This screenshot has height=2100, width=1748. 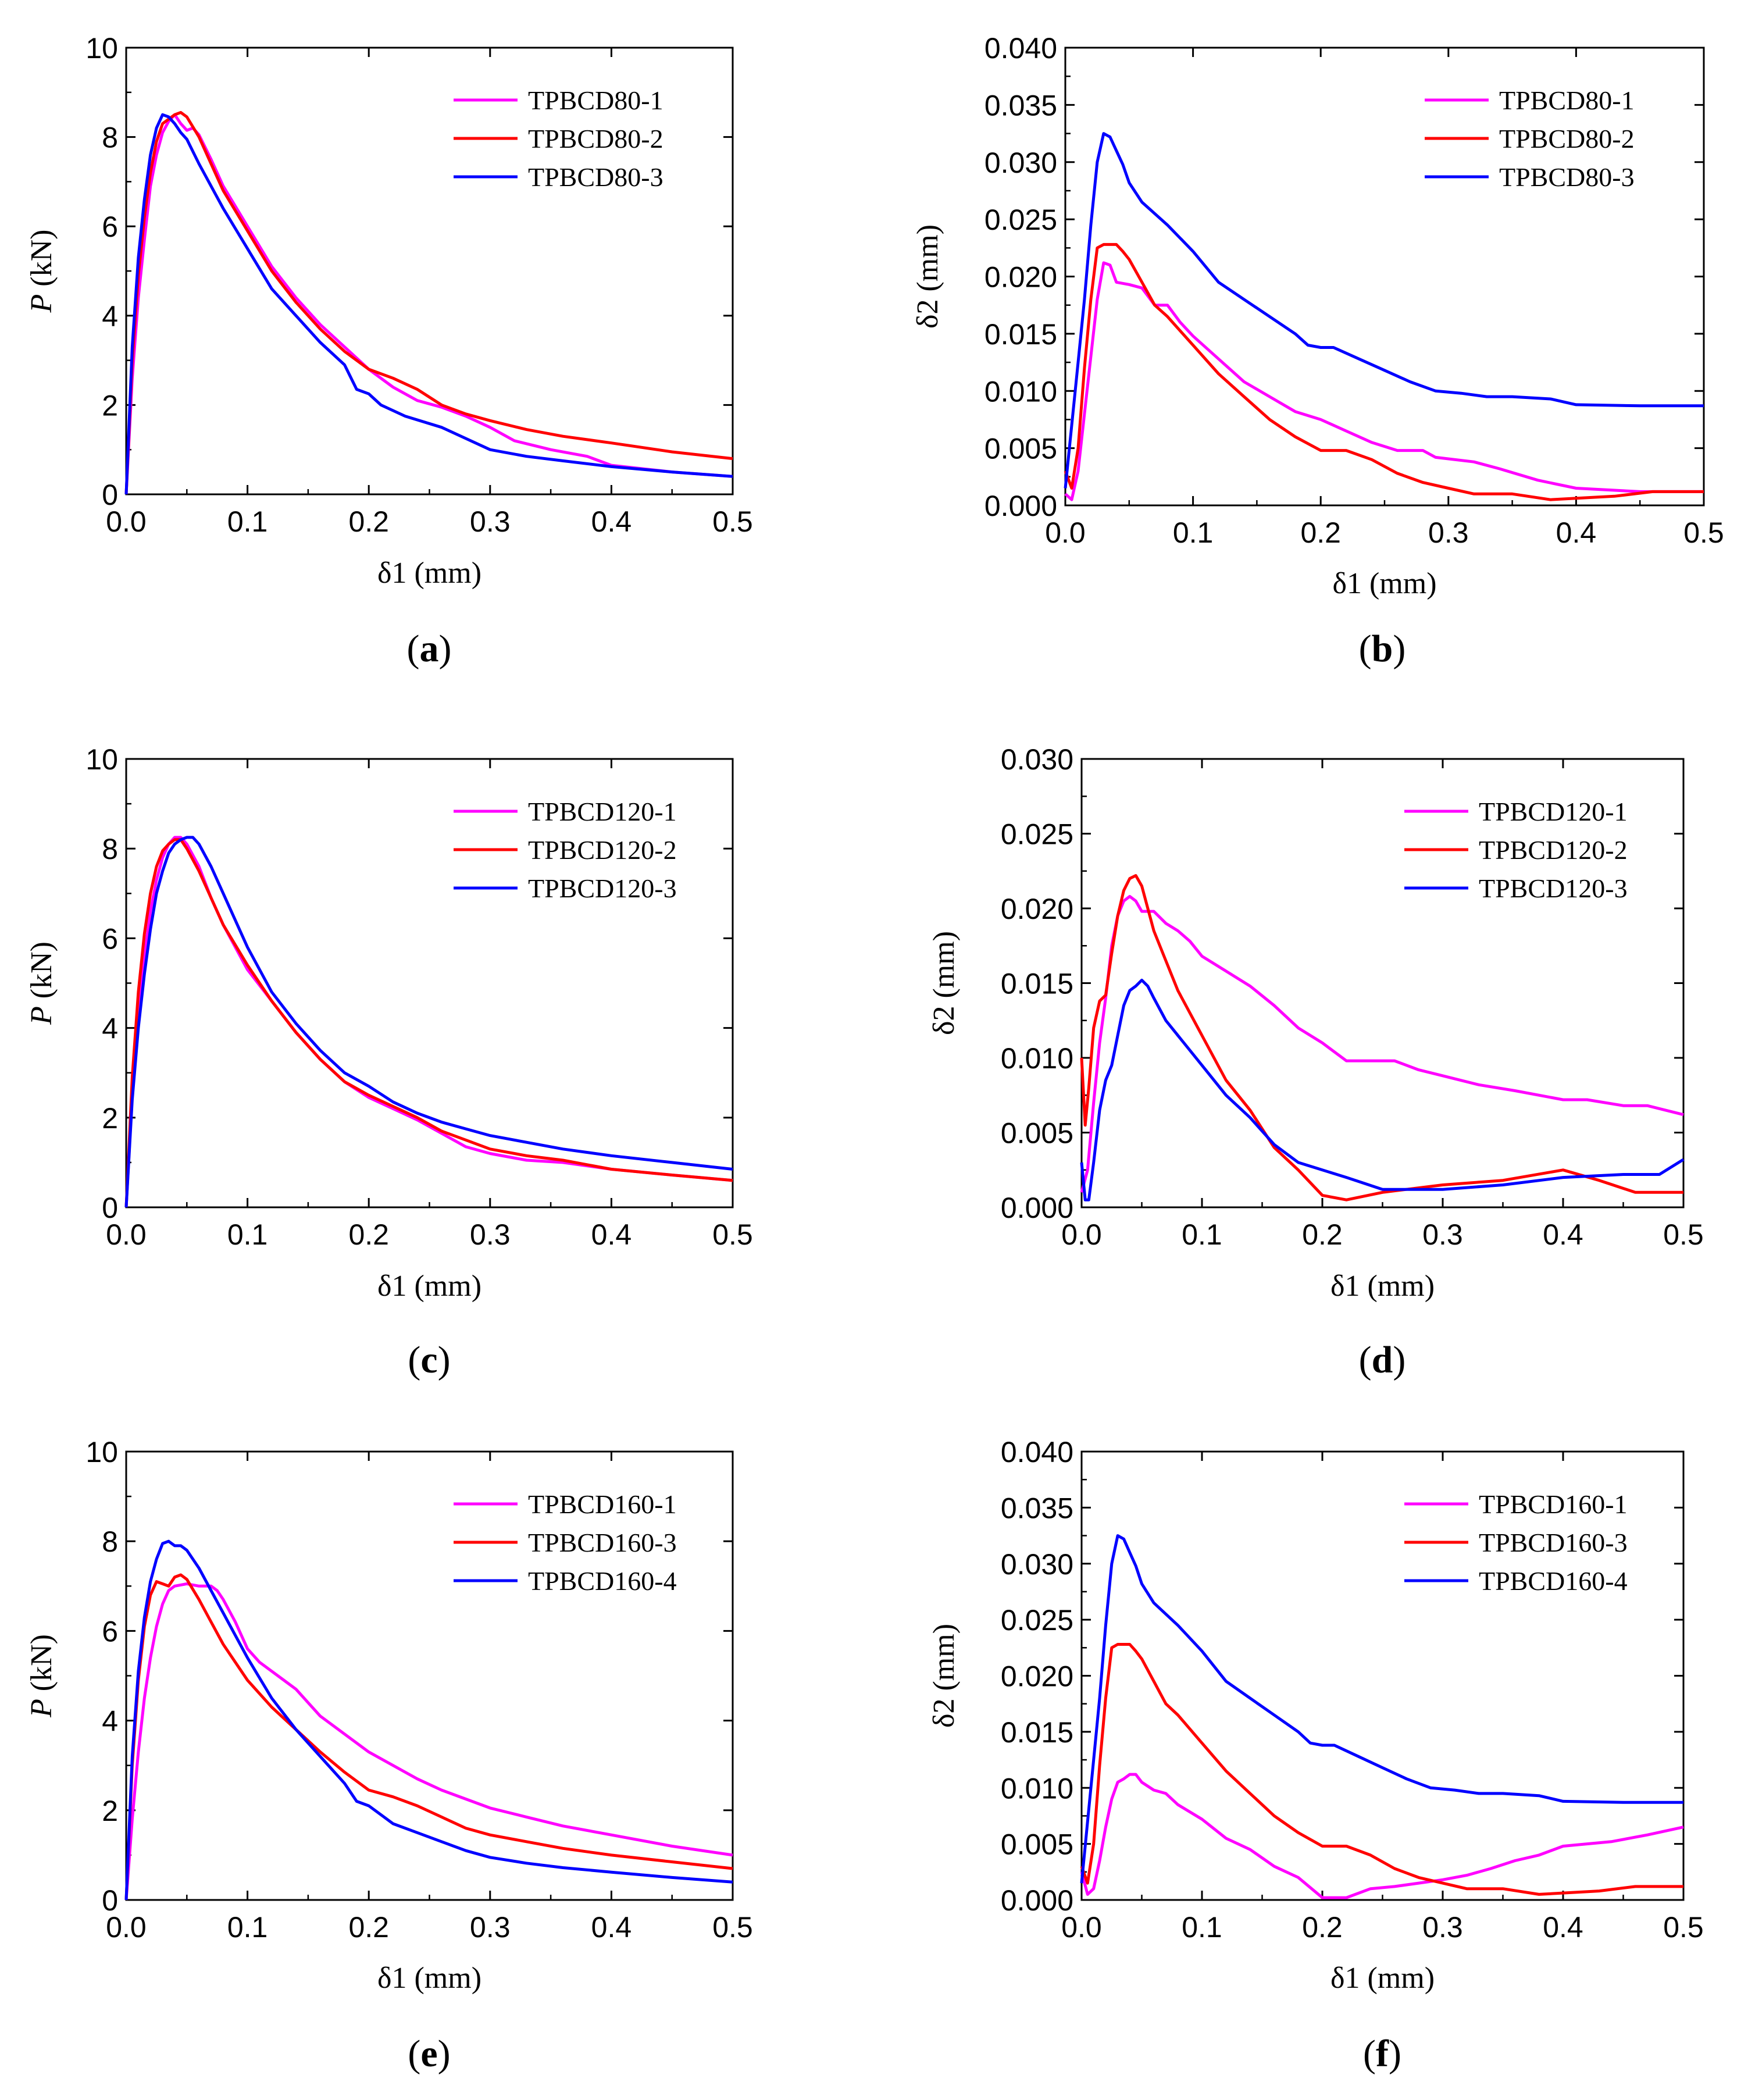 I want to click on caption-letter: e, so click(x=428, y=2054).